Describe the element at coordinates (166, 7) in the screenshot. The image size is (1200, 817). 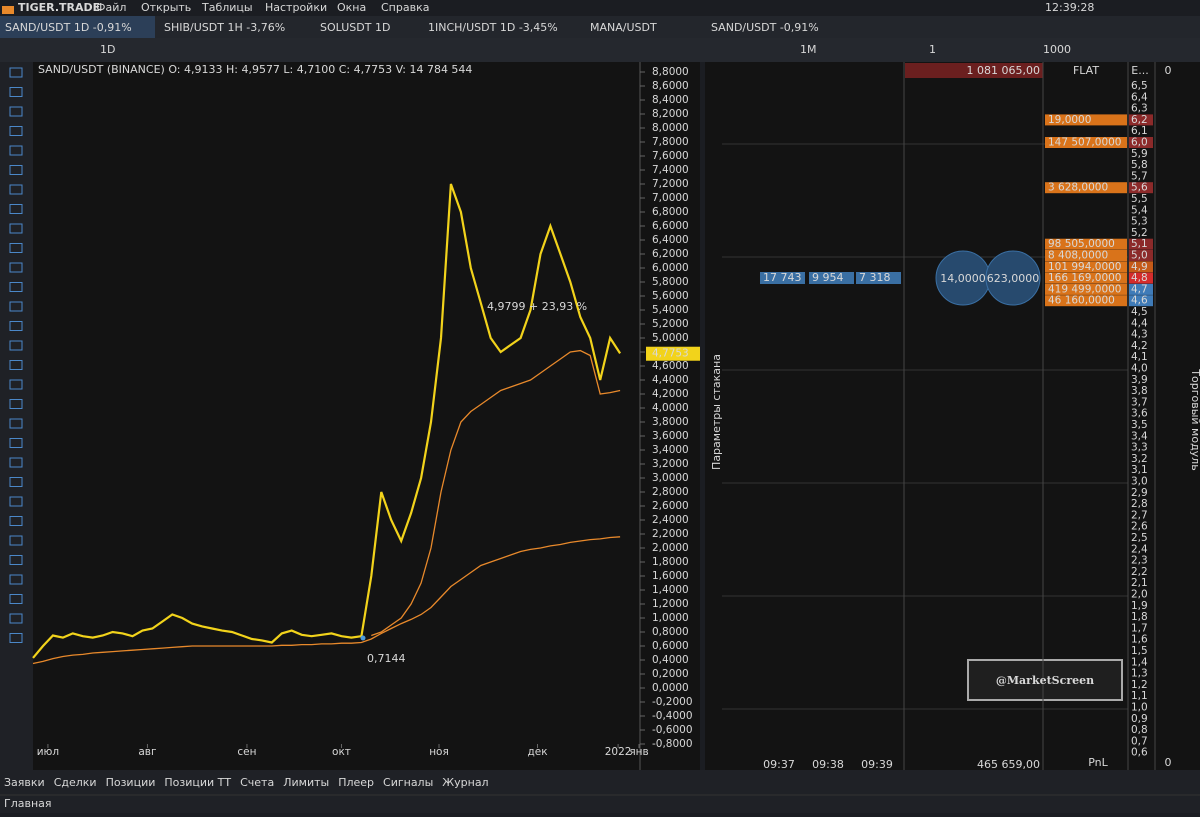
I see `menu-item: Открыть` at that location.